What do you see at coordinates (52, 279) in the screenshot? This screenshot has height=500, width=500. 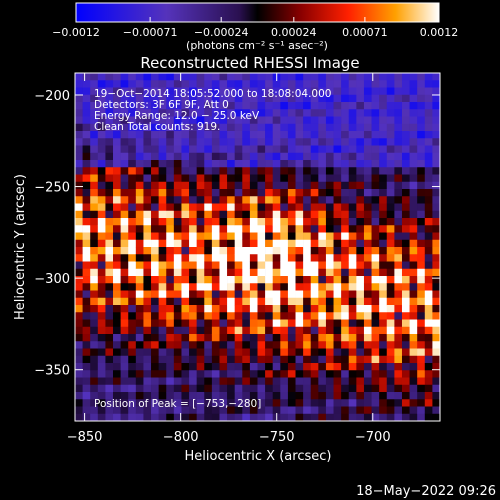 I see `y-tick-label: −300` at bounding box center [52, 279].